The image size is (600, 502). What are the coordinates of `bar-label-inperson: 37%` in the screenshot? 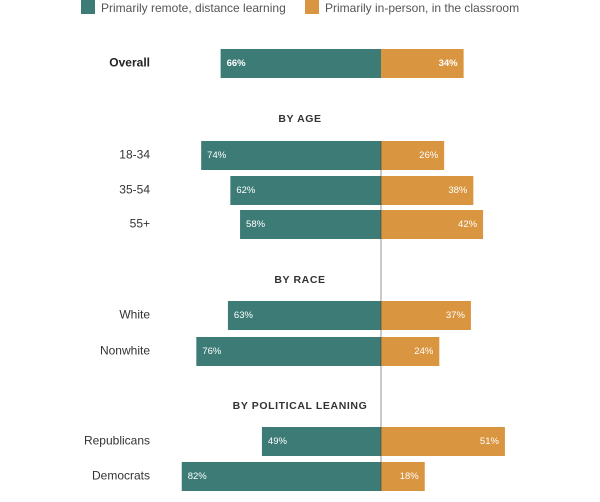 It's located at (456, 315).